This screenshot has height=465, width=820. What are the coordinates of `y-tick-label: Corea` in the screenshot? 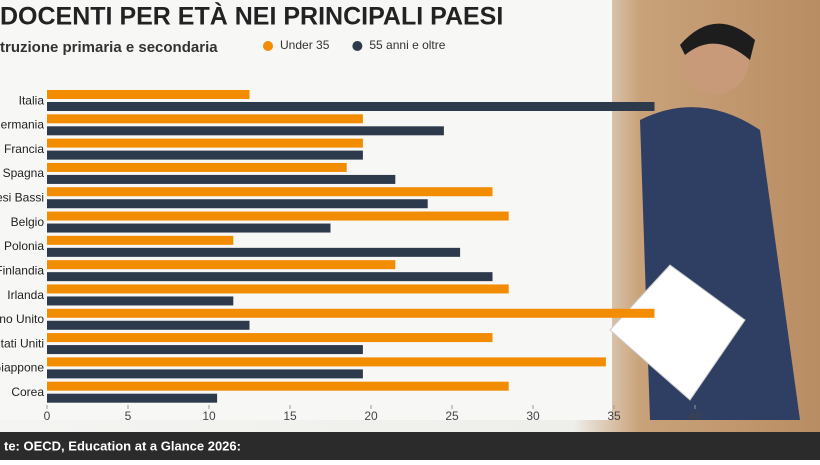 It's located at (27, 392).